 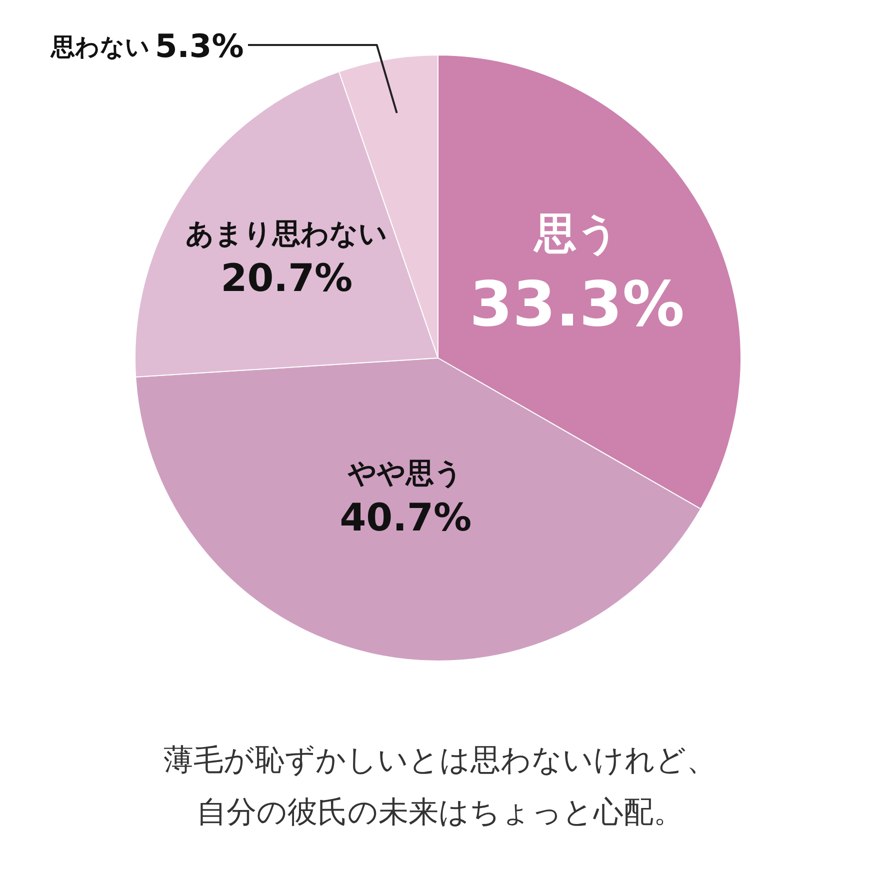 What do you see at coordinates (224, 70) in the screenshot?
I see `label-leader: 思わない 5.3%` at bounding box center [224, 70].